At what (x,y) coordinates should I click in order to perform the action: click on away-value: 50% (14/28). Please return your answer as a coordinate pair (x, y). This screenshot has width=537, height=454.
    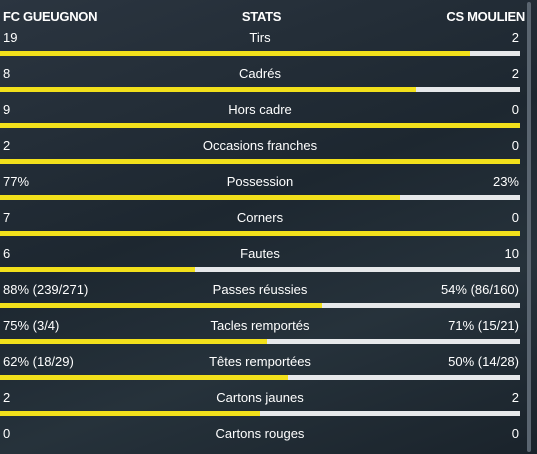
    Looking at the image, I should click on (483, 361).